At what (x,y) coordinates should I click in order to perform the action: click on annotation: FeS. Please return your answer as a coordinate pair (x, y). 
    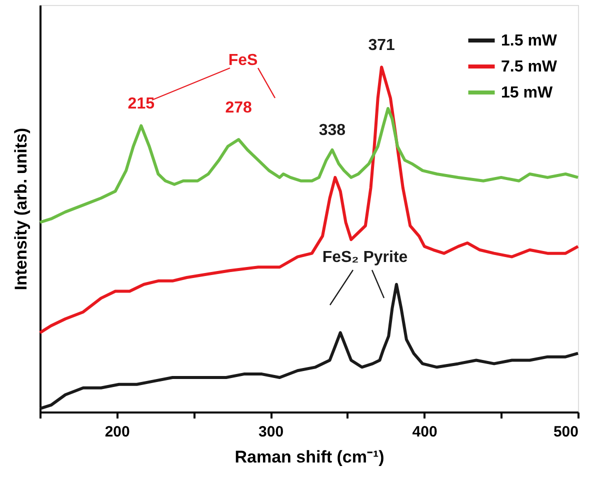
    Looking at the image, I should click on (243, 60).